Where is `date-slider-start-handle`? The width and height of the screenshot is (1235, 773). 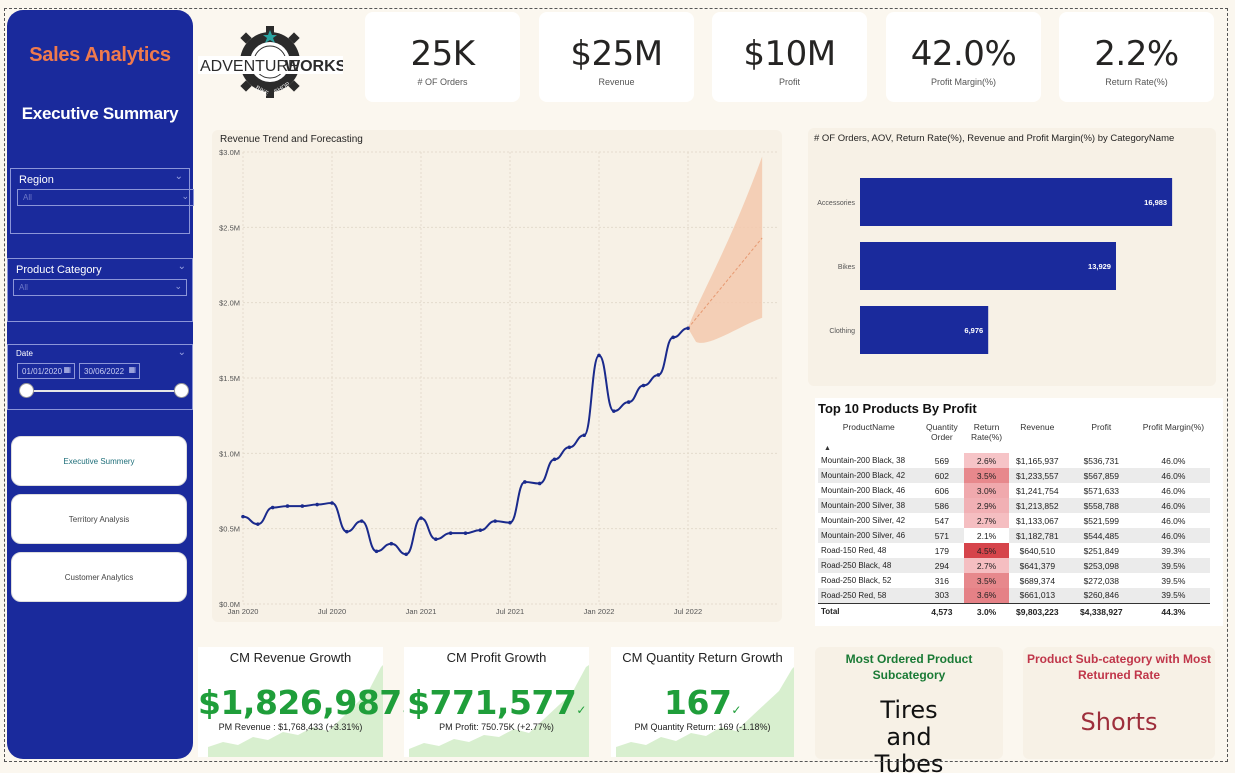
date-slider-start-handle is located at coordinates (26, 390).